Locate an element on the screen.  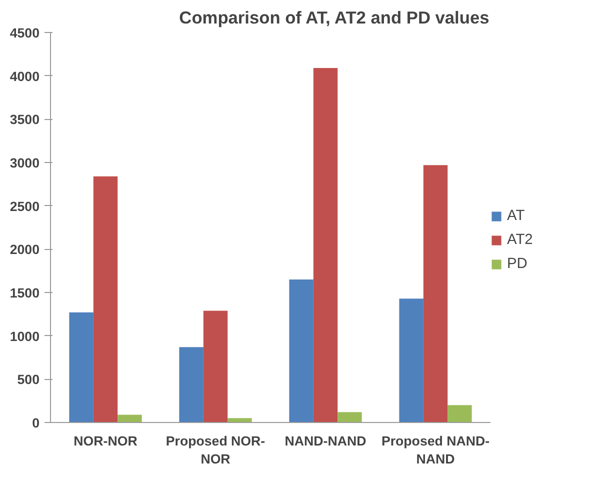
legend-label: AT is located at coordinates (516, 216).